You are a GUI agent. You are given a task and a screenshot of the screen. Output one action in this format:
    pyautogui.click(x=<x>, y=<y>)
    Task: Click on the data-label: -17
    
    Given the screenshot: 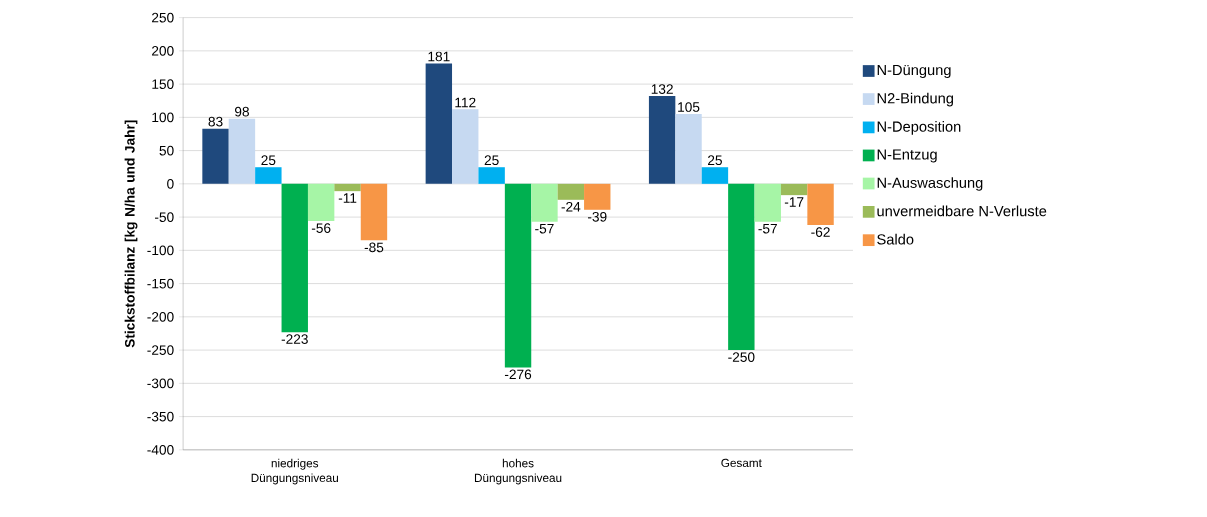 What is the action you would take?
    pyautogui.click(x=794, y=202)
    